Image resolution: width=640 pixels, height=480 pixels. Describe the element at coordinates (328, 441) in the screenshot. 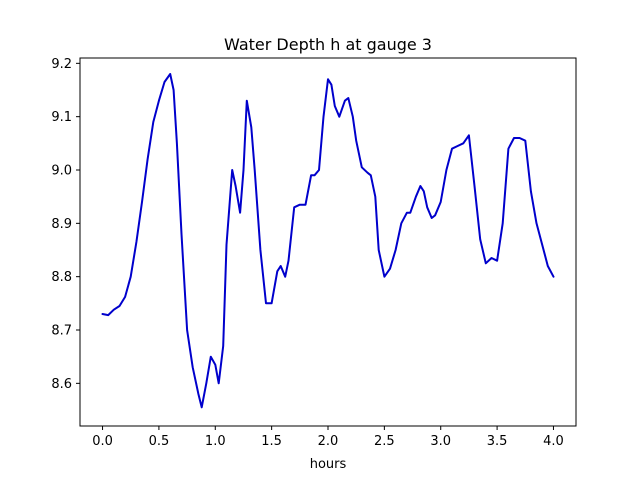

I see `x-tick-label: 2.0` at that location.